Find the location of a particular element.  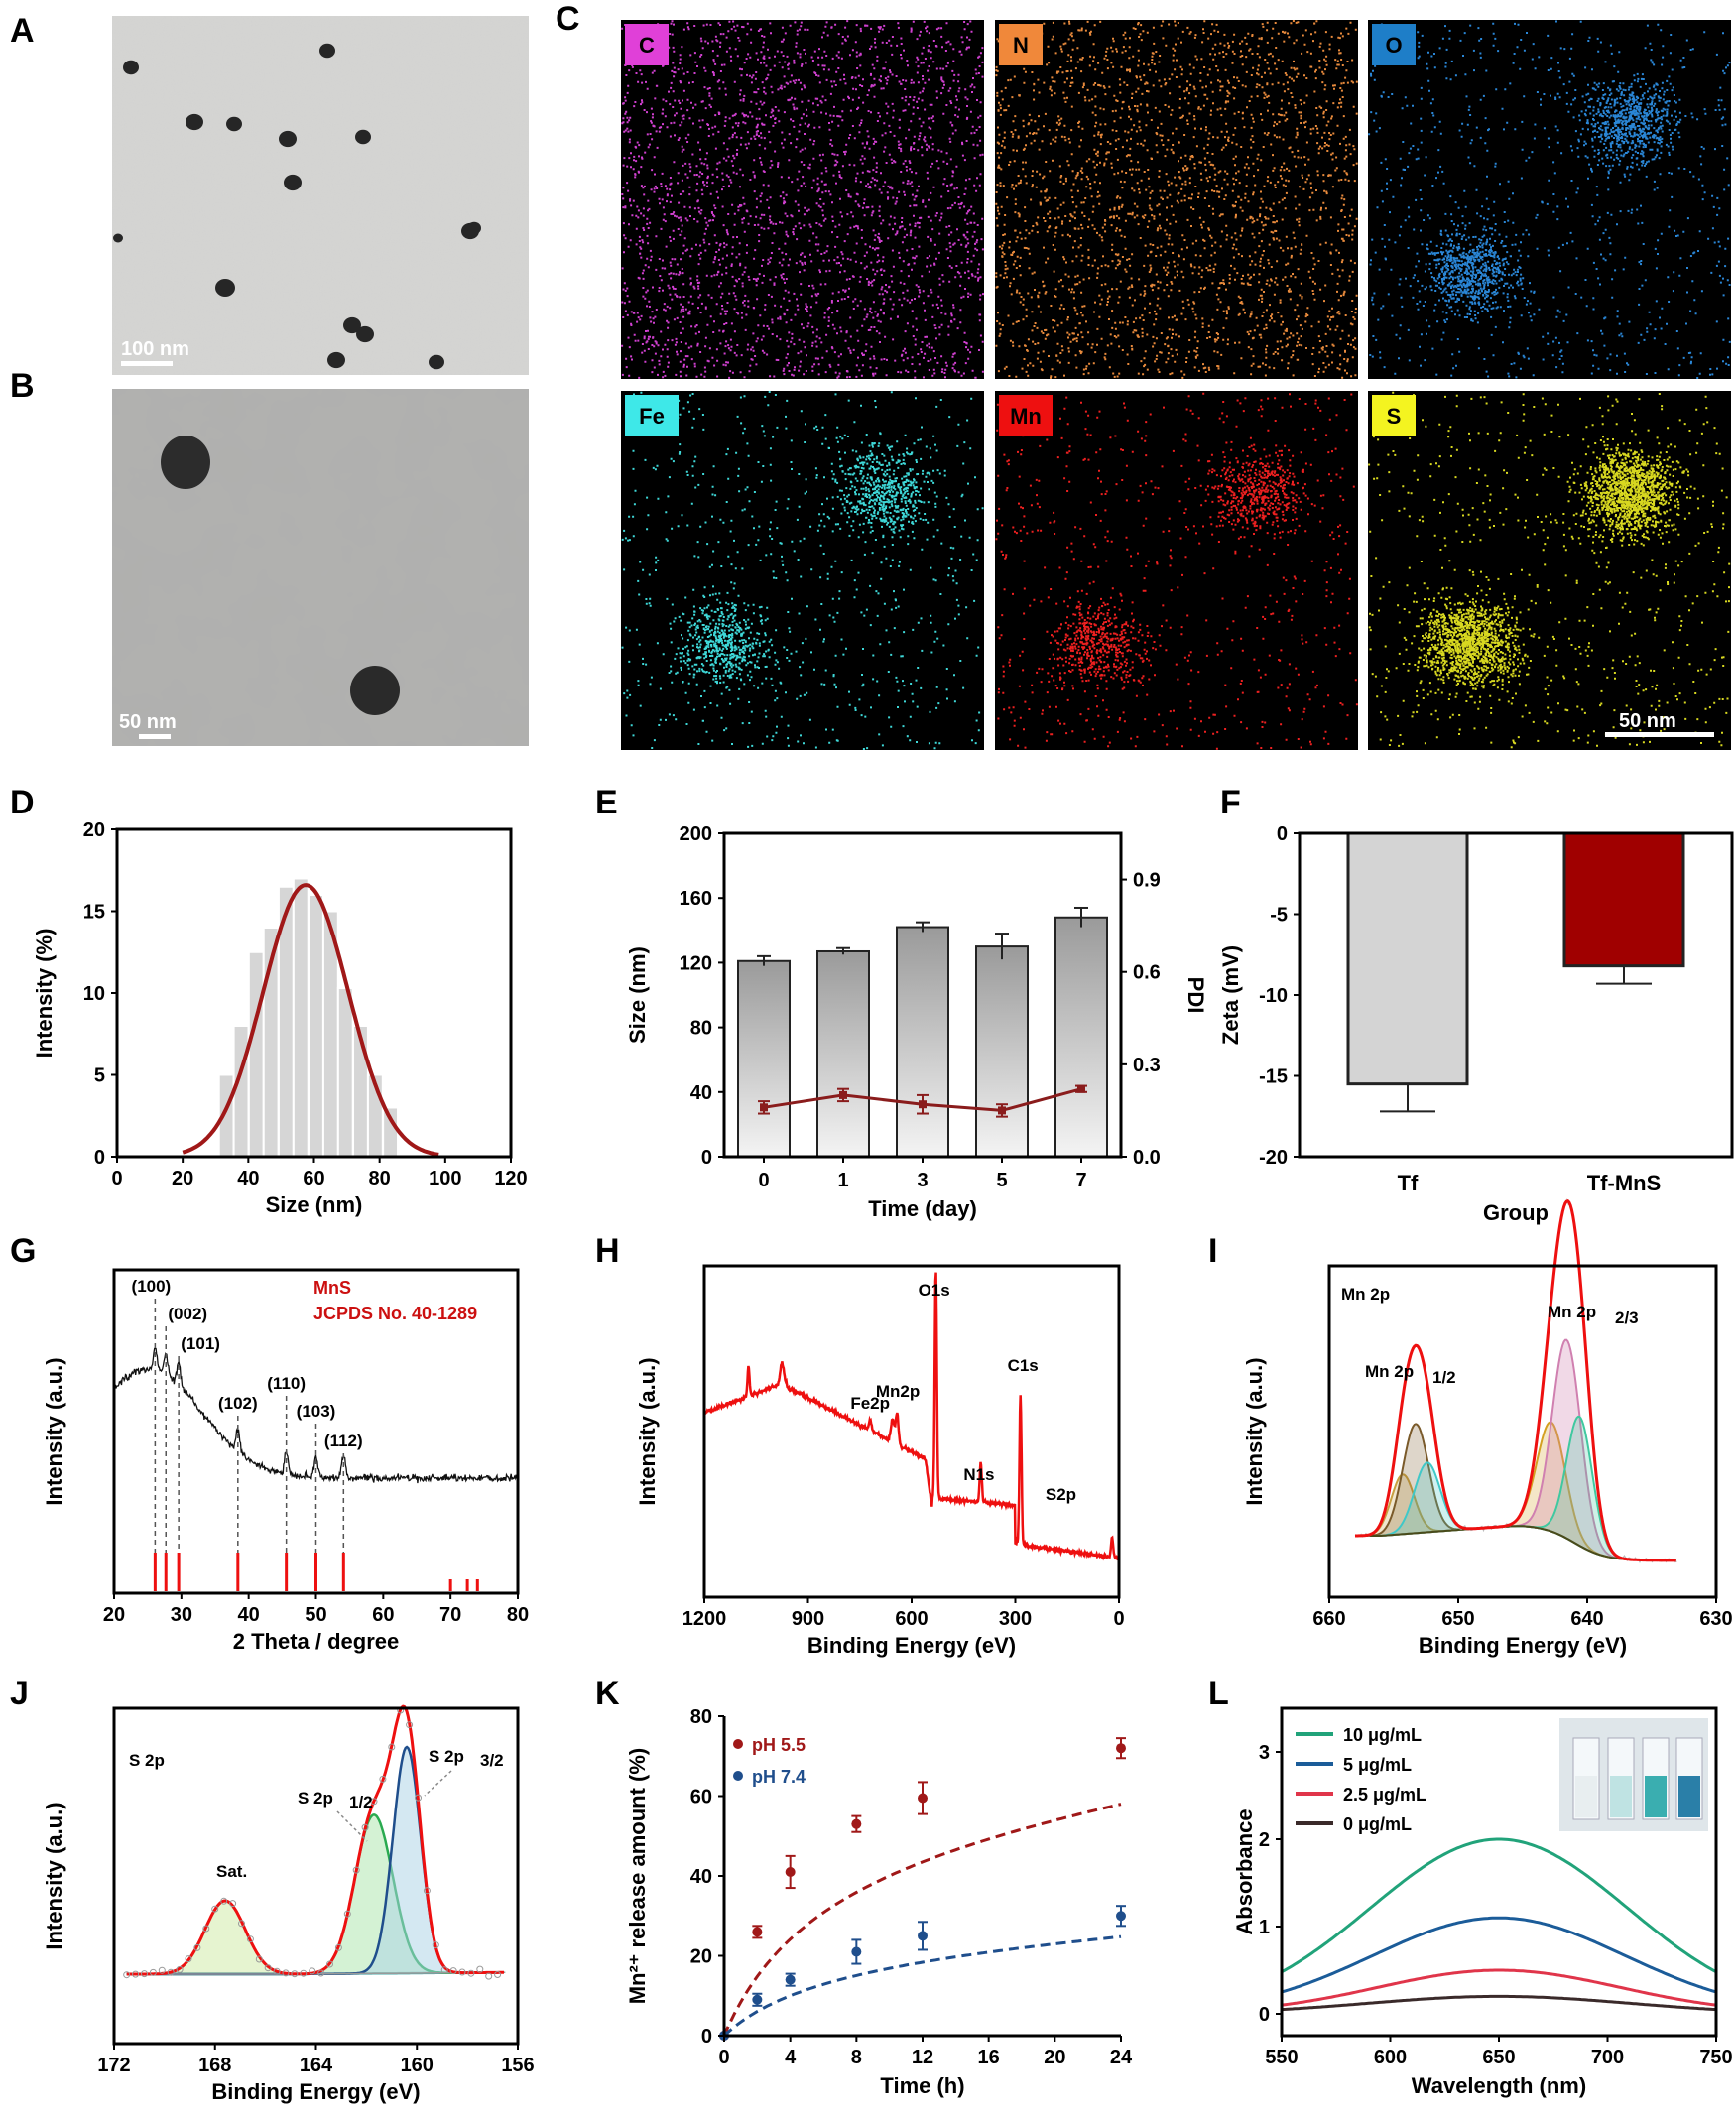

y-tick-label: 20 is located at coordinates (701, 1957).